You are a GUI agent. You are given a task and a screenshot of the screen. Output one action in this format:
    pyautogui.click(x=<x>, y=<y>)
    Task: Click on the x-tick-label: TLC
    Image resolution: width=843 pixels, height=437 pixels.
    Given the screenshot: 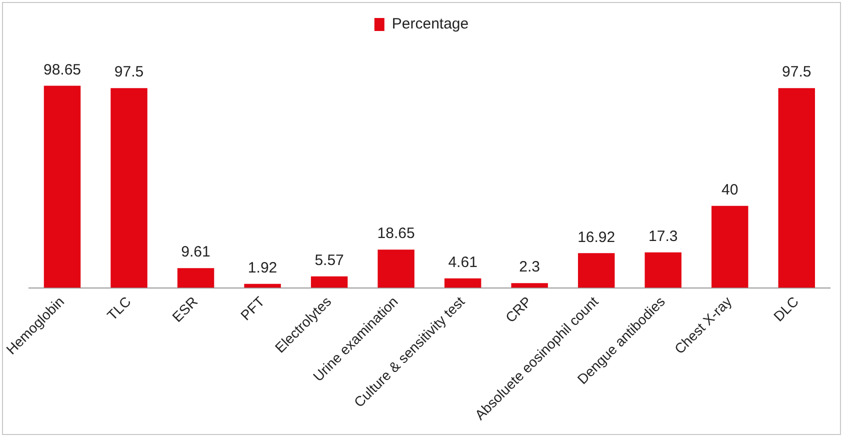 What is the action you would take?
    pyautogui.click(x=119, y=308)
    